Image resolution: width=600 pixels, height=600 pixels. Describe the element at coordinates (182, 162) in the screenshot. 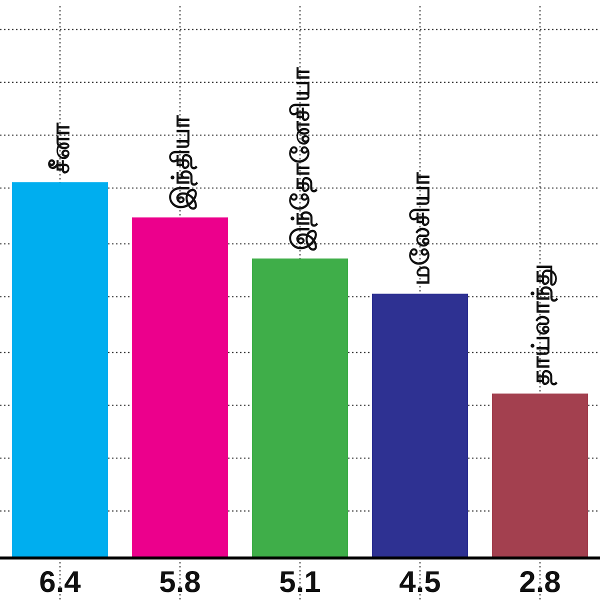

I see `x-tick-label: இந்தியா` at that location.